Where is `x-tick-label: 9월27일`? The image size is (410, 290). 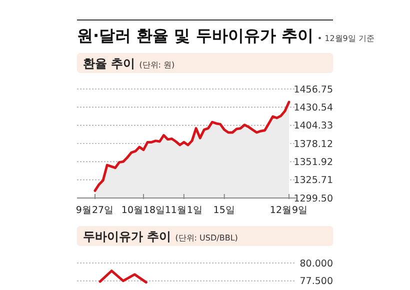 x-tick-label: 9월27일 is located at coordinates (95, 210).